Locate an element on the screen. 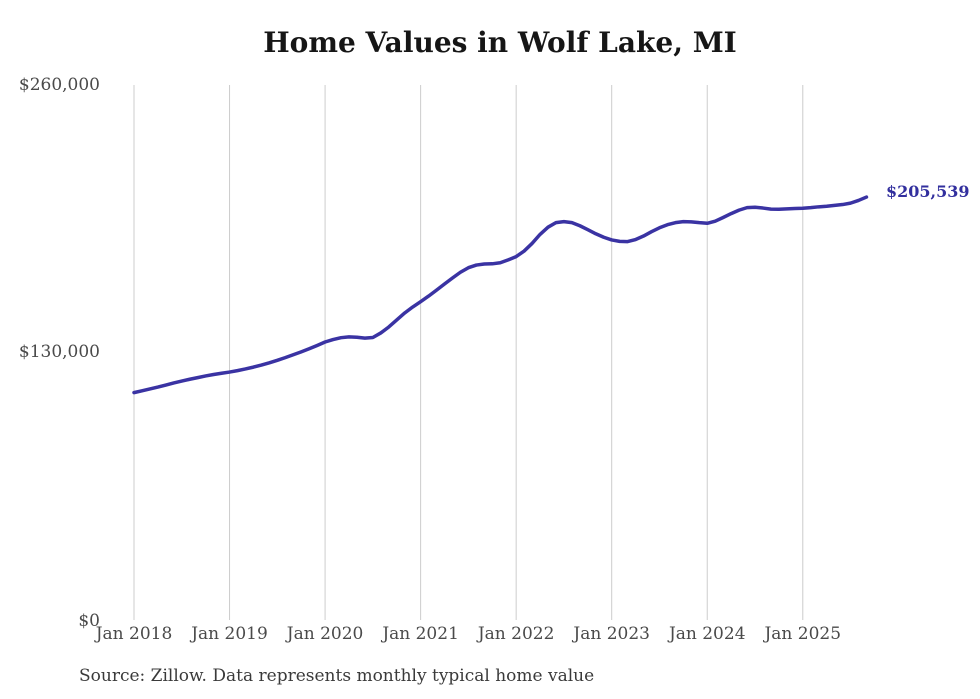 This screenshot has width=980, height=699. y-axis-tick-260000: $260,000 is located at coordinates (59, 85).